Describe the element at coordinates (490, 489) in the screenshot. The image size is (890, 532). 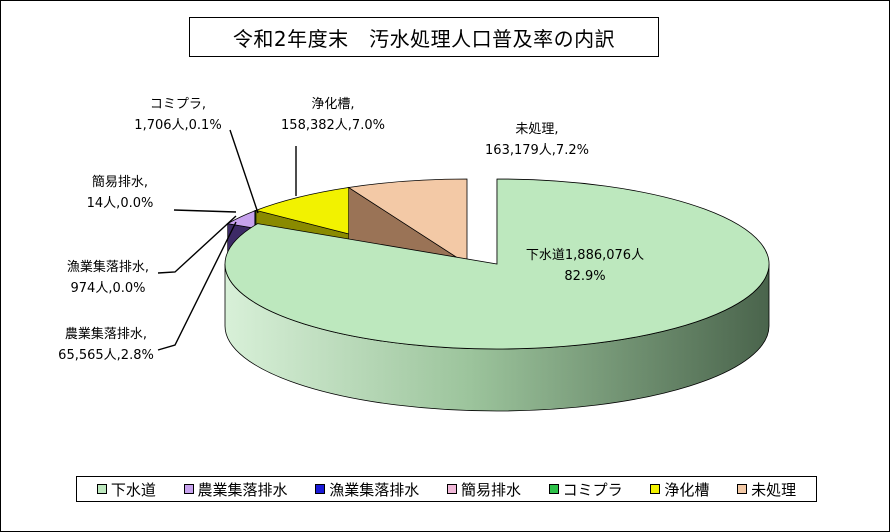
I see `legend-label-3: 簡易排水` at that location.